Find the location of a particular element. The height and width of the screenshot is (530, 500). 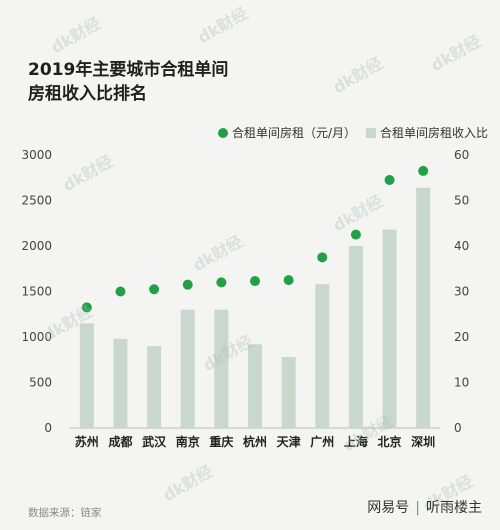

legend-label-ratio: 合租单间房租收入比 is located at coordinates (433, 133).